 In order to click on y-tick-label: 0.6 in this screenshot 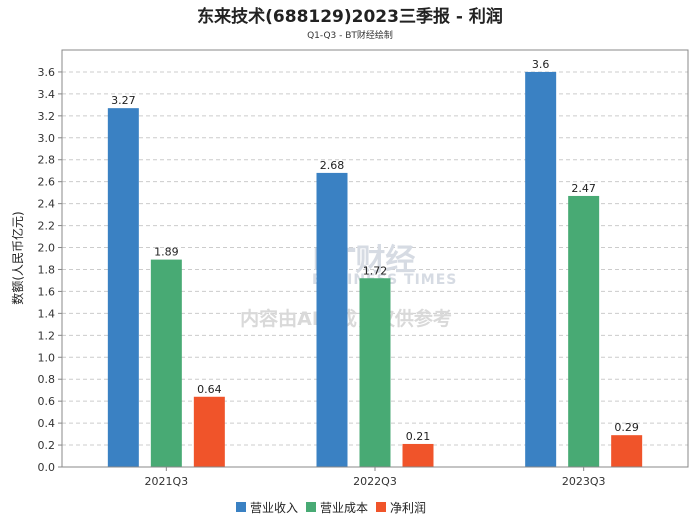, I will do `click(47, 401)`.